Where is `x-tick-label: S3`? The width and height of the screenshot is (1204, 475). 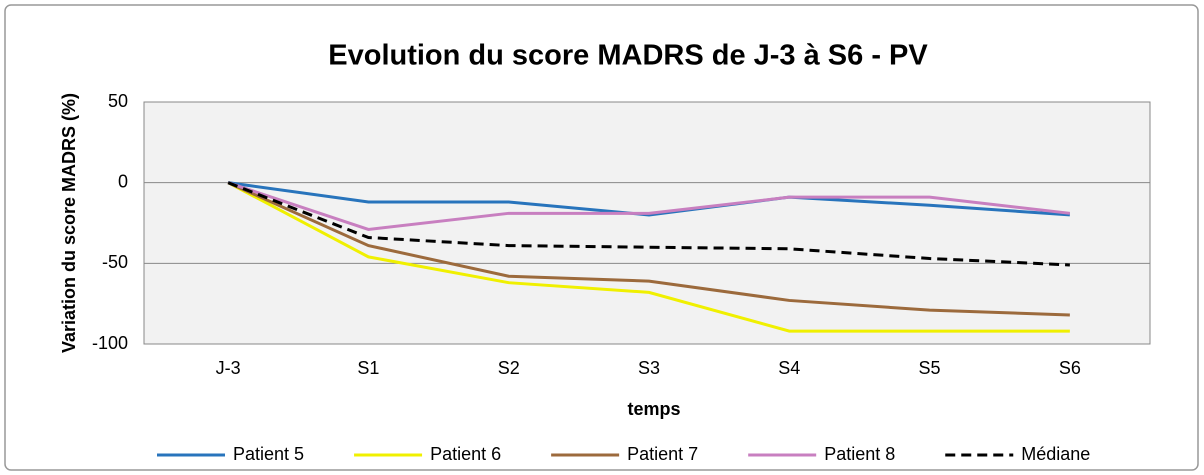 x-tick-label: S3 is located at coordinates (649, 368).